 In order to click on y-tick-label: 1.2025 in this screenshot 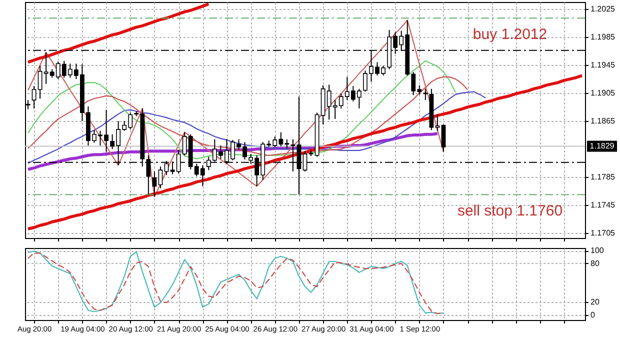, I will do `click(603, 9)`.